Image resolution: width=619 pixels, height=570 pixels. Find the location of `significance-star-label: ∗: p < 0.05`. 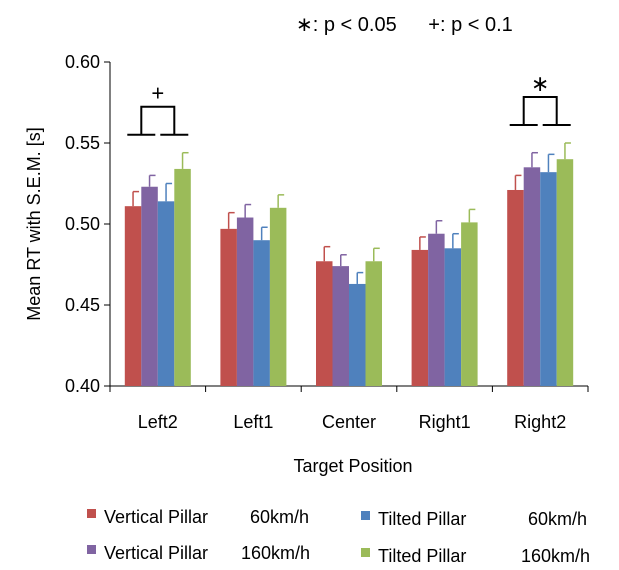

significance-star-label: ∗: p < 0.05 is located at coordinates (346, 25).